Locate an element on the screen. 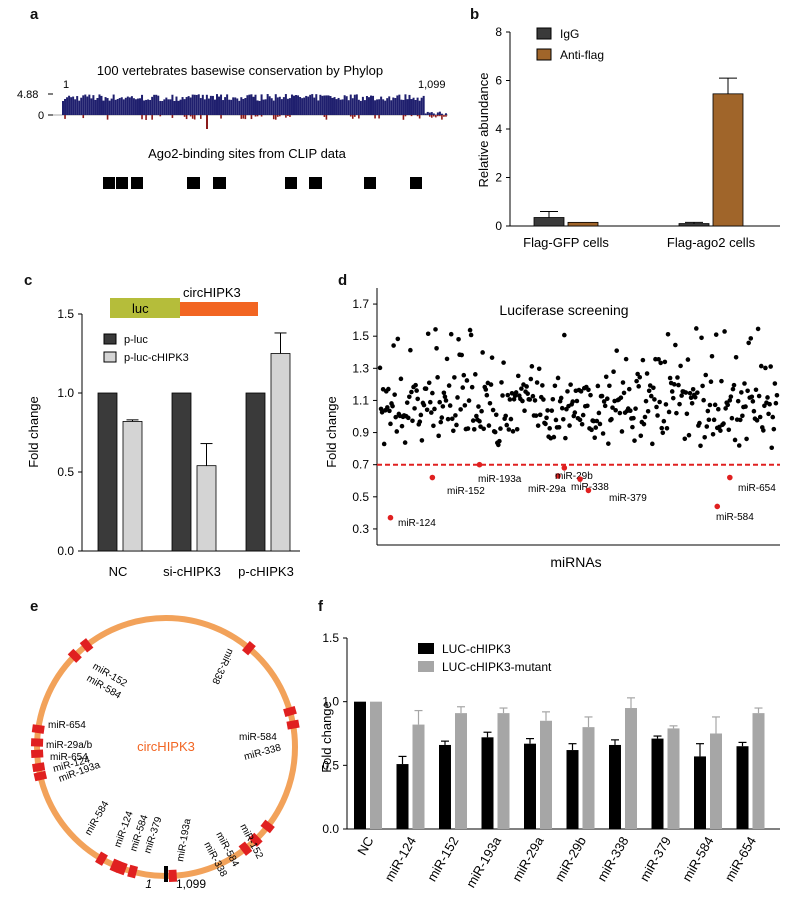 This screenshot has height=902, width=805. highlight-label: miR-338 is located at coordinates (590, 487).